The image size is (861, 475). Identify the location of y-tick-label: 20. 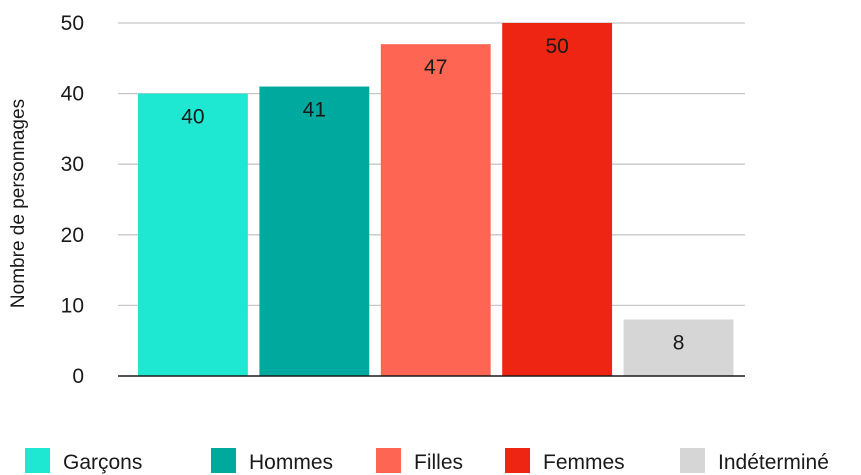
(72, 235).